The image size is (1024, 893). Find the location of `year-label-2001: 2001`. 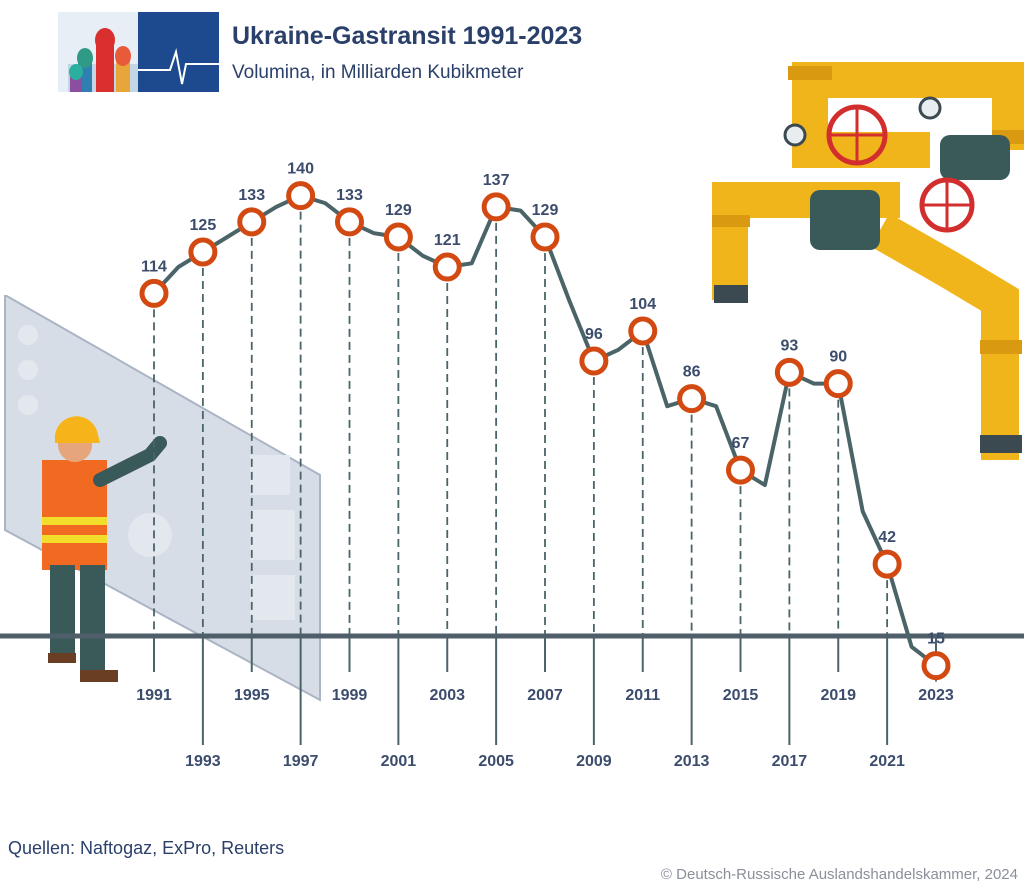

year-label-2001: 2001 is located at coordinates (399, 761).